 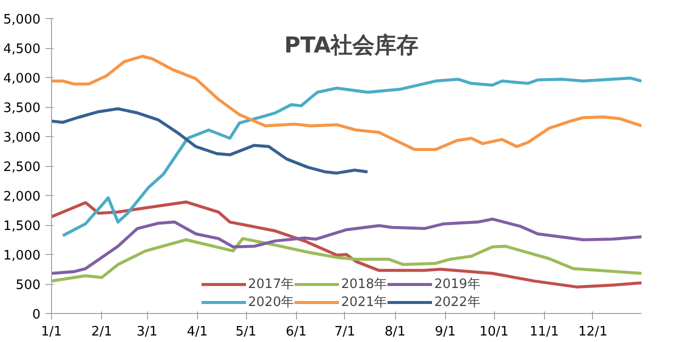 What do you see at coordinates (296, 332) in the screenshot?
I see `x-tick-label: 6/1` at bounding box center [296, 332].